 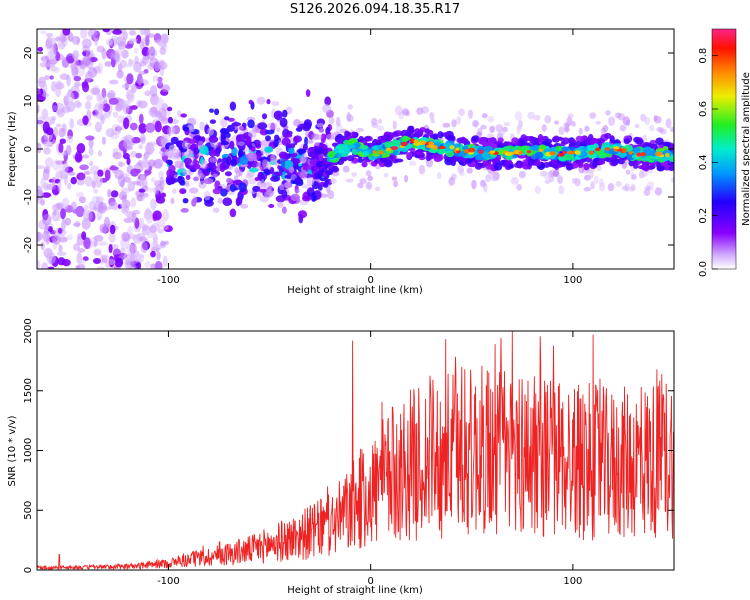 What do you see at coordinates (168, 581) in the screenshot?
I see `snr-xtick-label: -100` at bounding box center [168, 581].